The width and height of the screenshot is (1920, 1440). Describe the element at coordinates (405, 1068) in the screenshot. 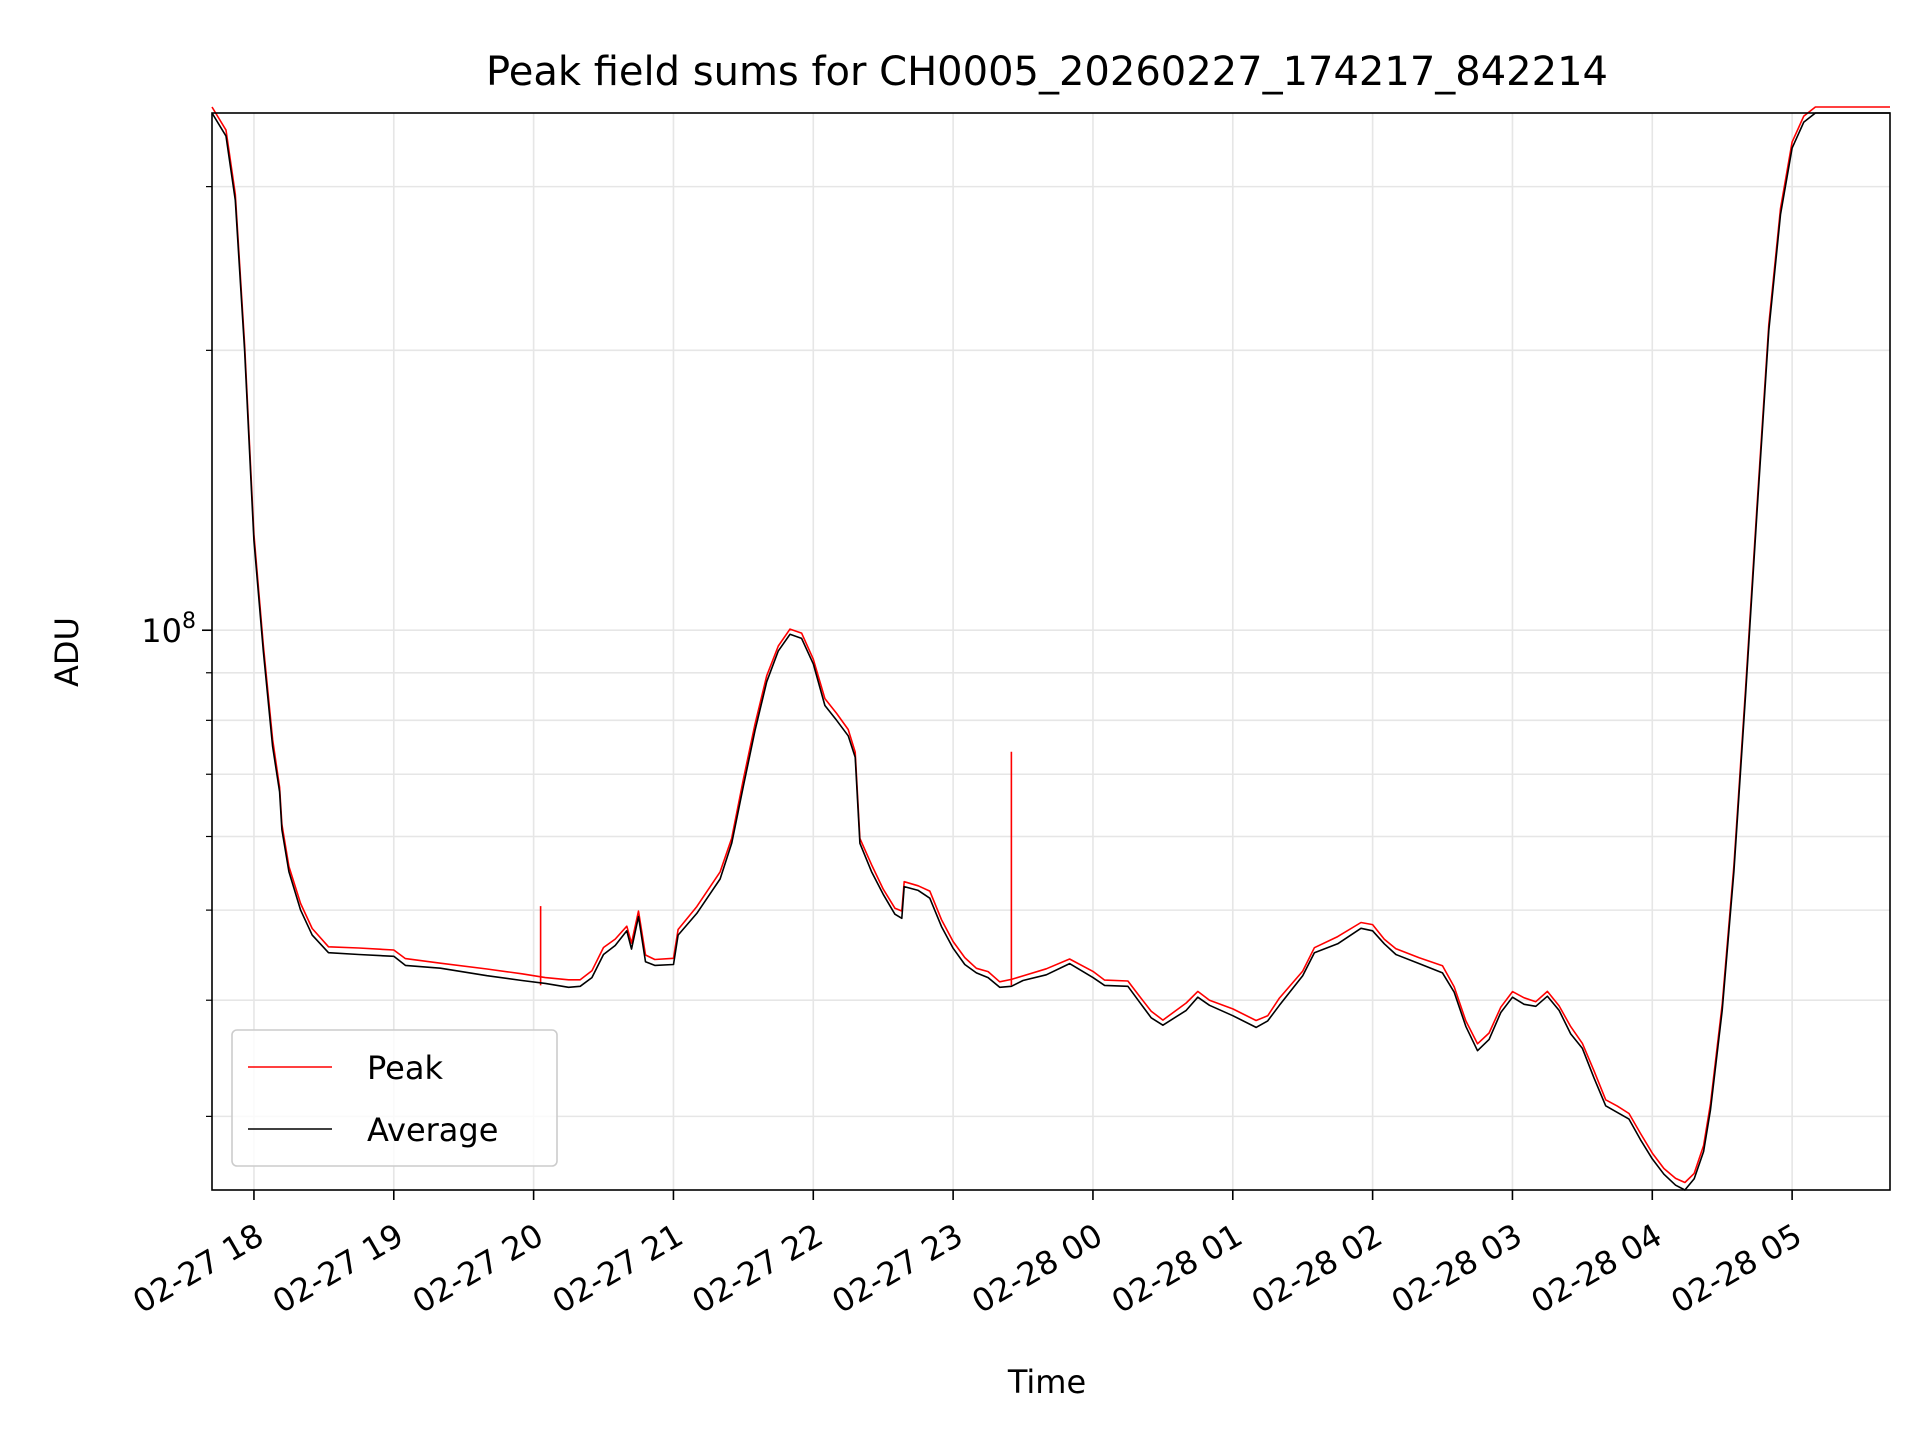

I see `legend-label-peak: Peak` at that location.